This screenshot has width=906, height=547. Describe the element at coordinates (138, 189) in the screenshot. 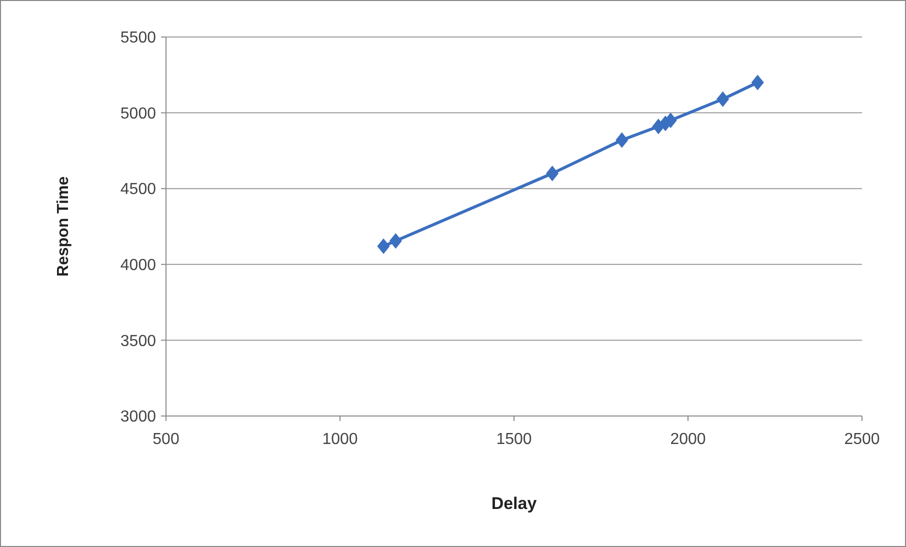

I see `y-tick-label: 4500` at that location.